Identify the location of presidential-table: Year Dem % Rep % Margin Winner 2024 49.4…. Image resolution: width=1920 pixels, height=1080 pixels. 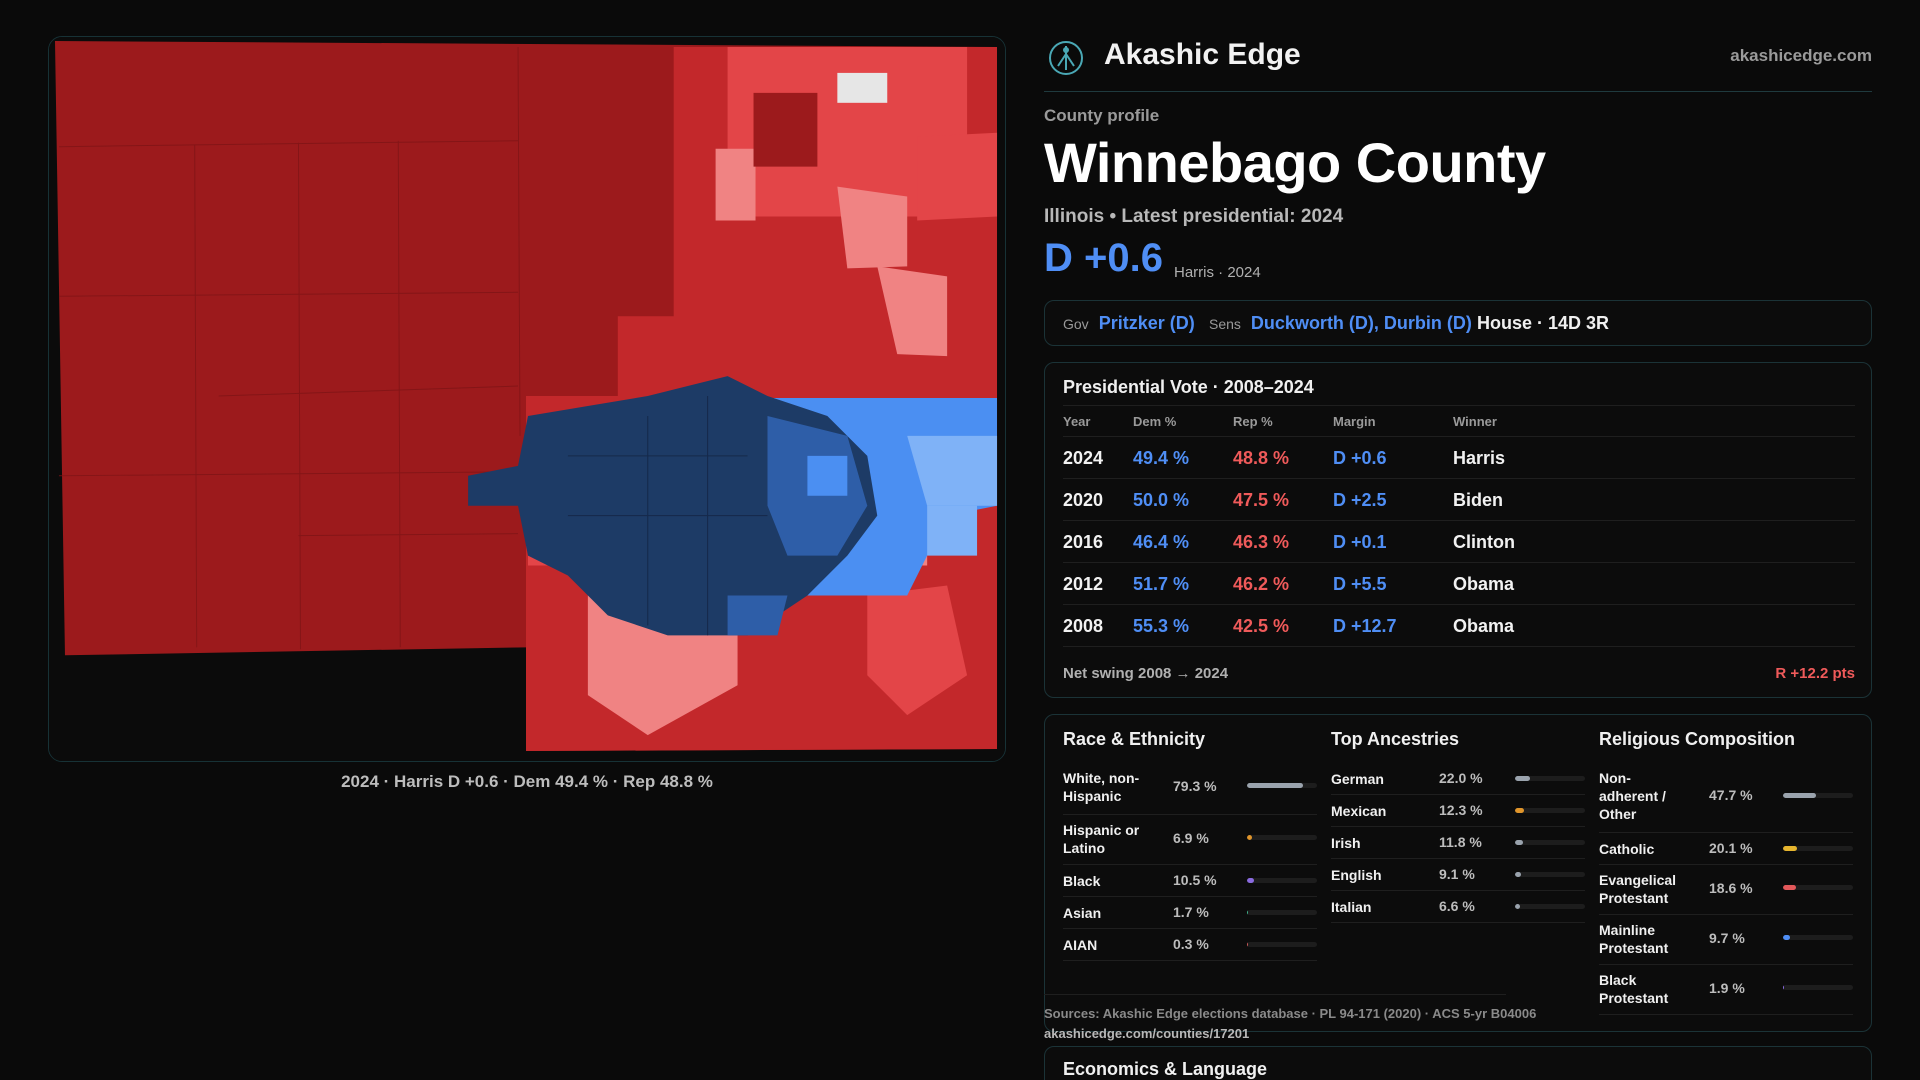
(1459, 526).